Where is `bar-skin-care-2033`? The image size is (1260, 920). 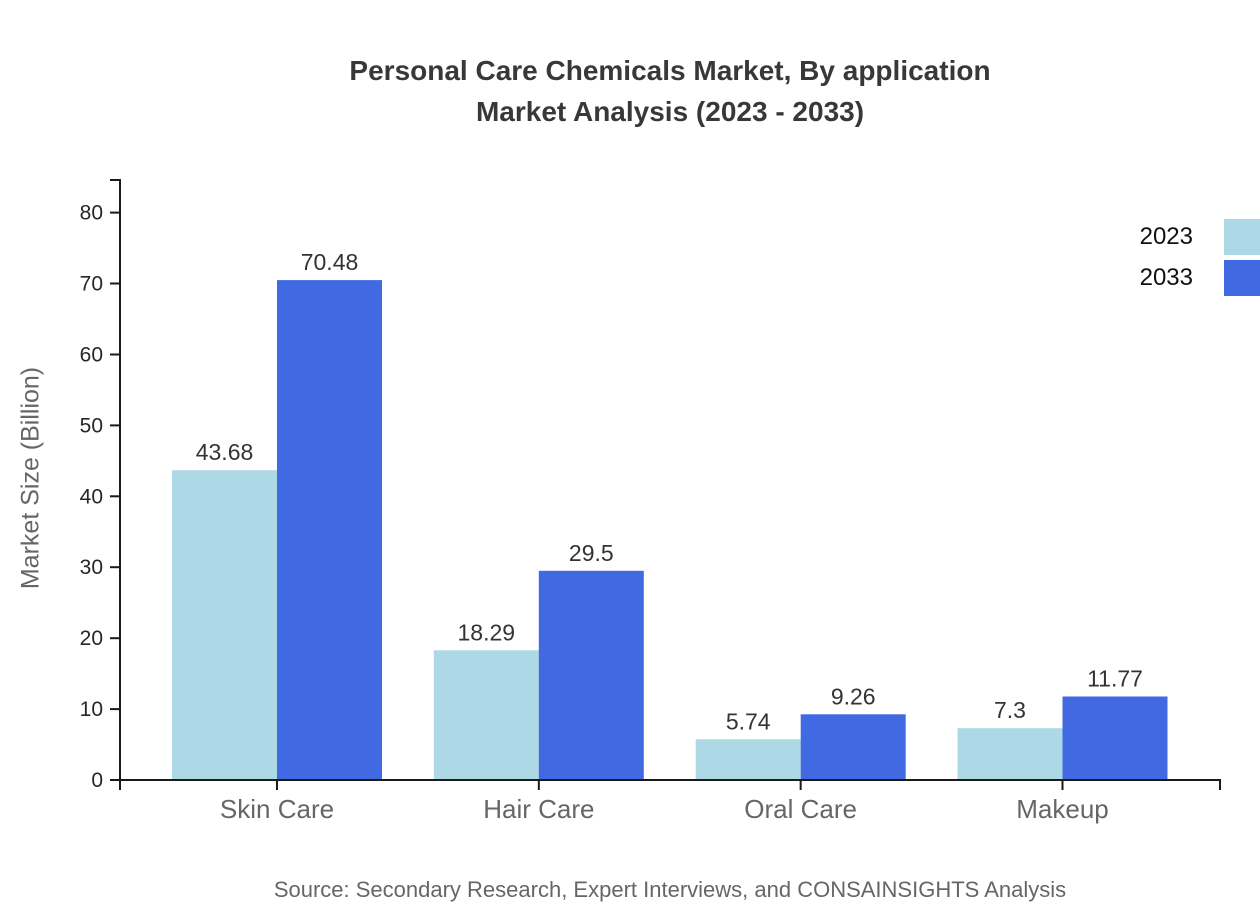
bar-skin-care-2033 is located at coordinates (329, 530).